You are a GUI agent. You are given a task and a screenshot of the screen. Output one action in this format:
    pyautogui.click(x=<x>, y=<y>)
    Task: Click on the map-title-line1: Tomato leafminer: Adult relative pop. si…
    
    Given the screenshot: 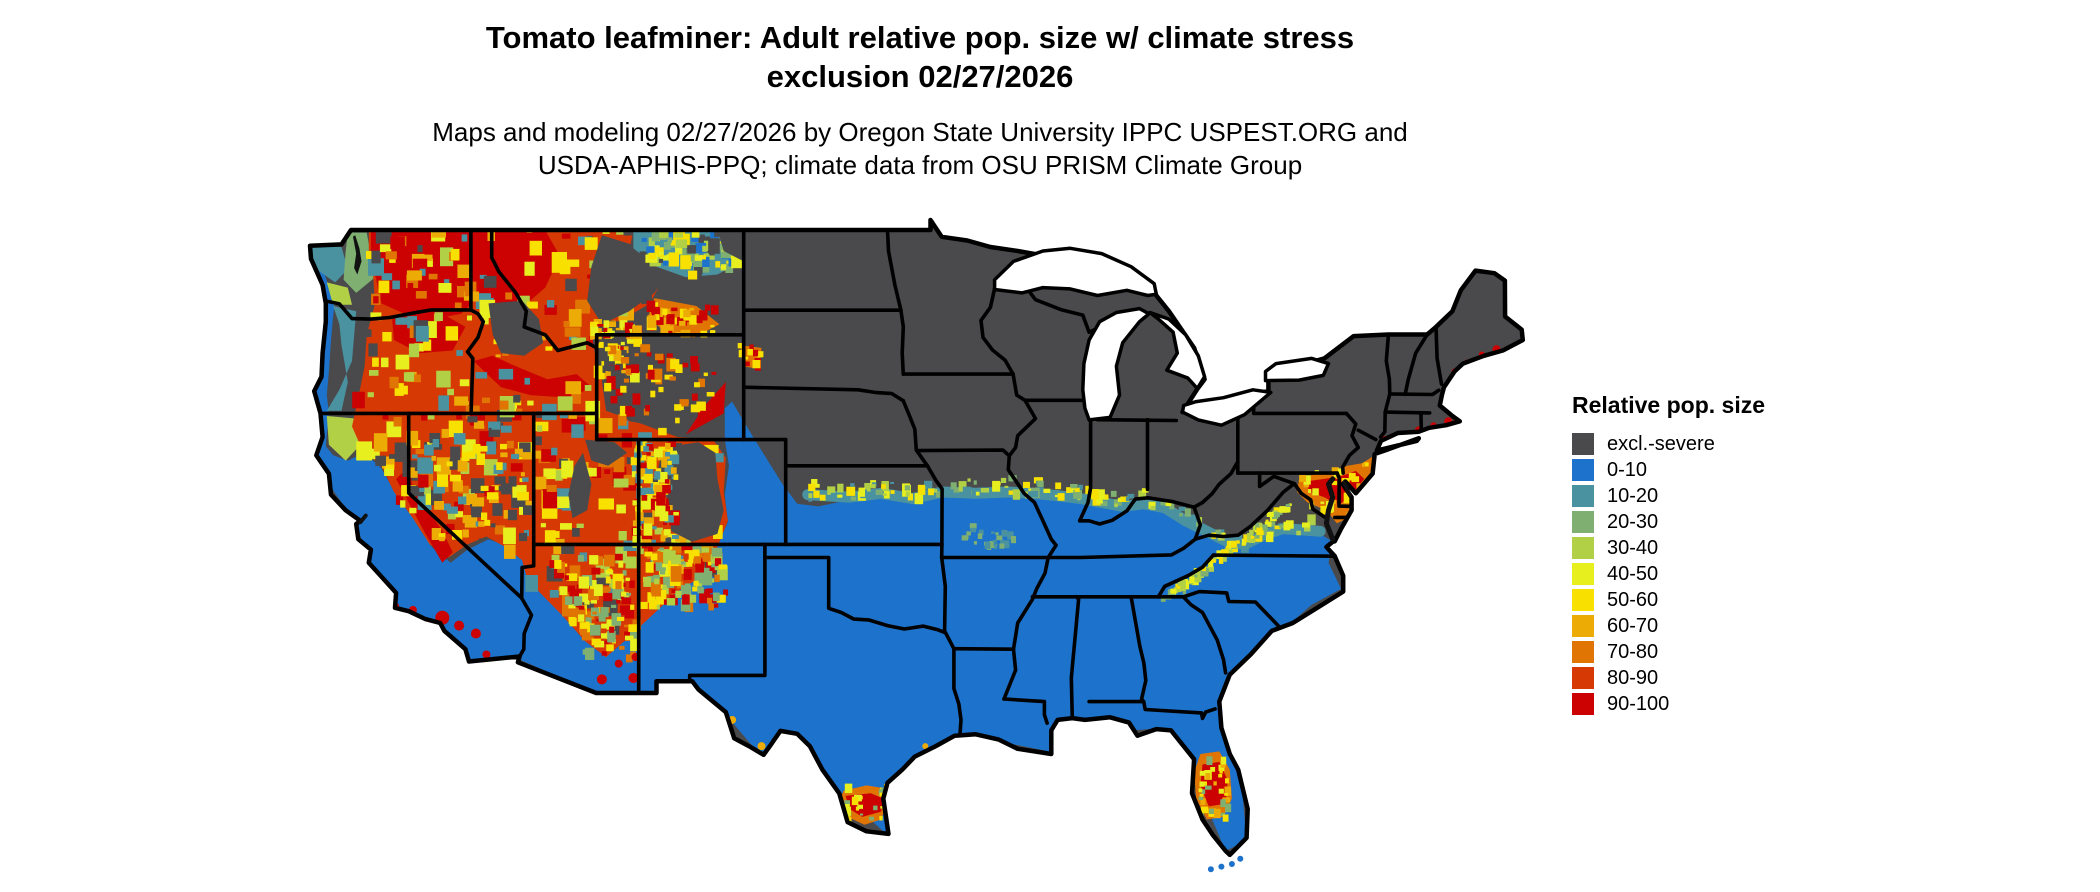 What is the action you would take?
    pyautogui.click(x=920, y=37)
    